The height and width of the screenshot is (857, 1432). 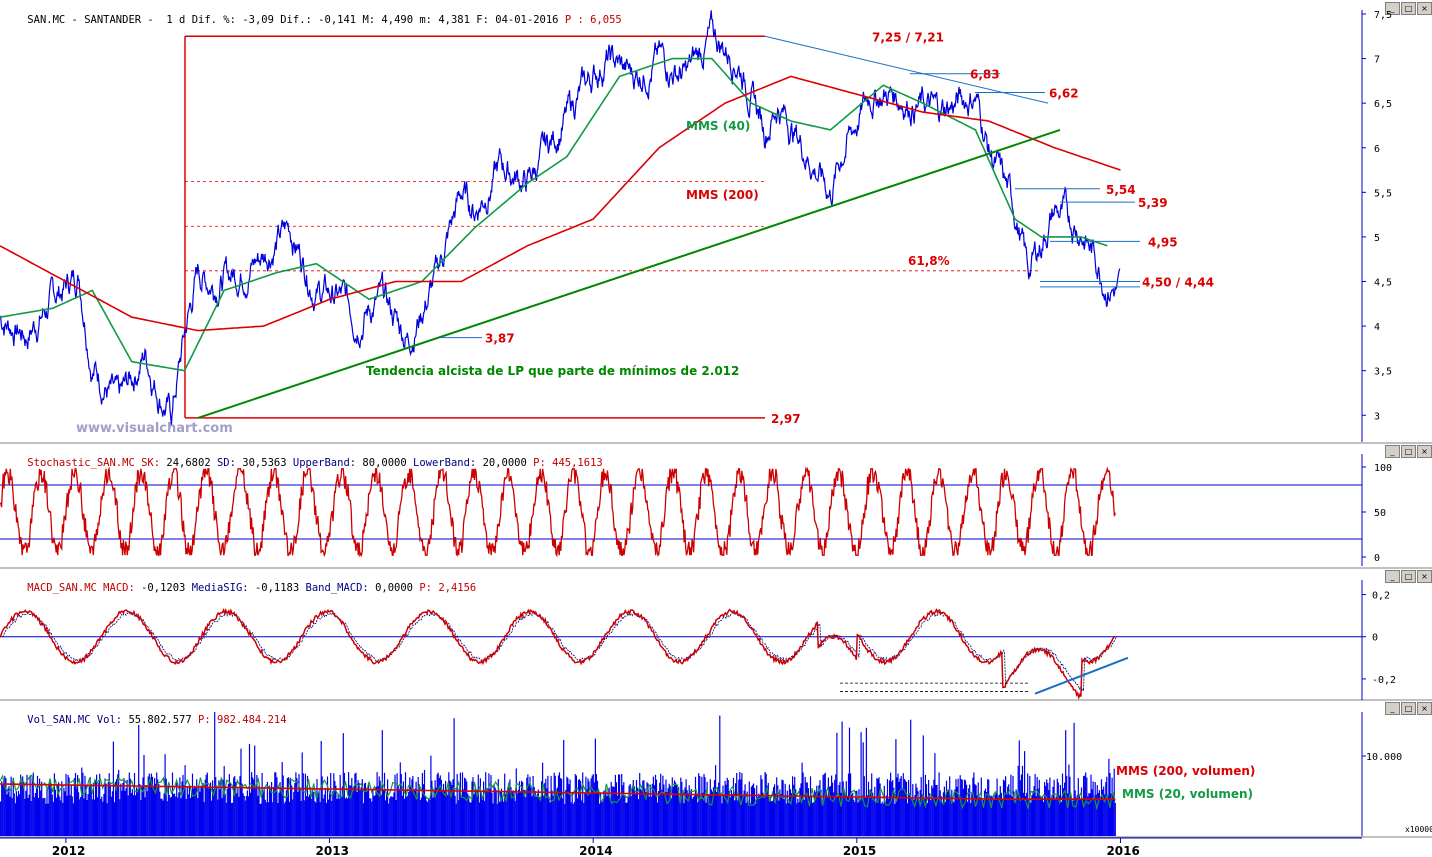 I want to click on y-tick-label: 0,2, so click(x=1381, y=596).